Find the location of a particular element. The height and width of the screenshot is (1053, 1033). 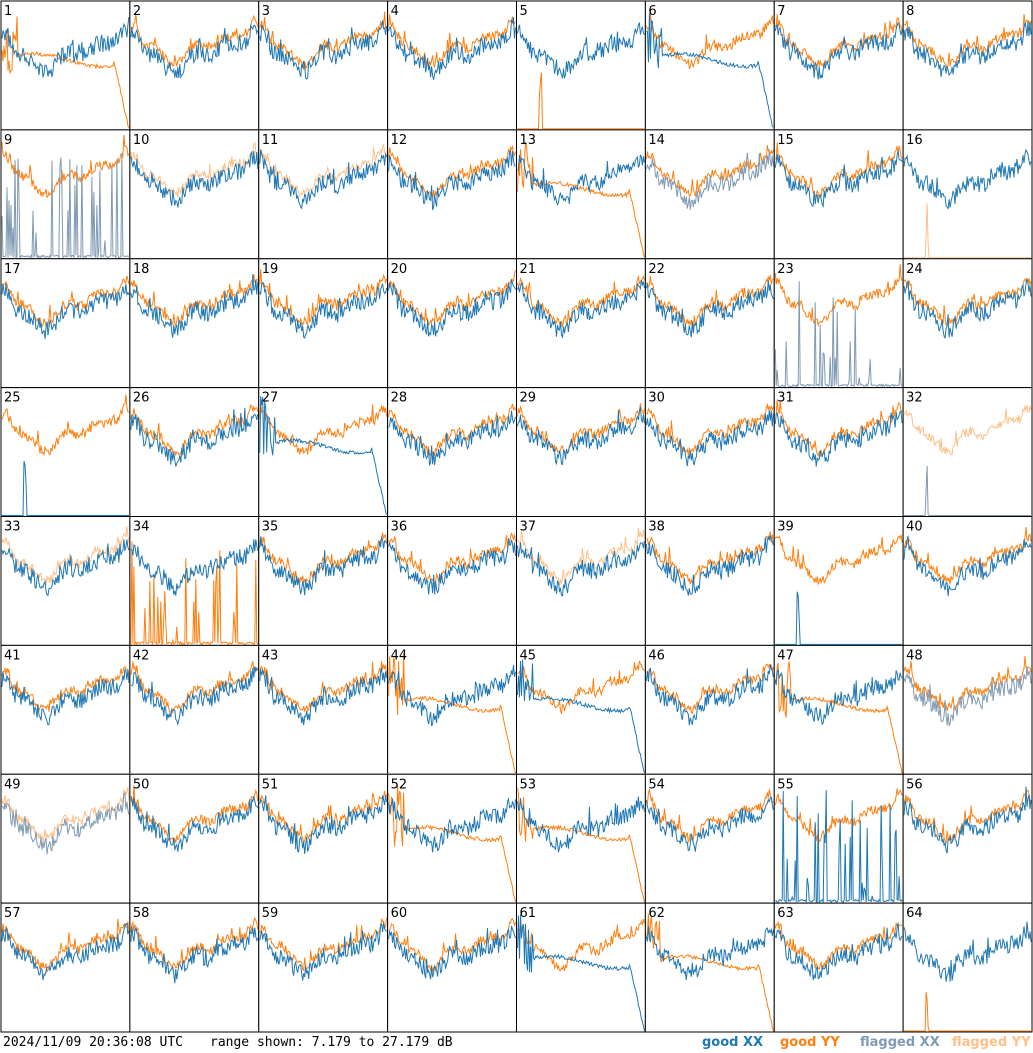

antenna-tile-59: 59 is located at coordinates (323, 967).